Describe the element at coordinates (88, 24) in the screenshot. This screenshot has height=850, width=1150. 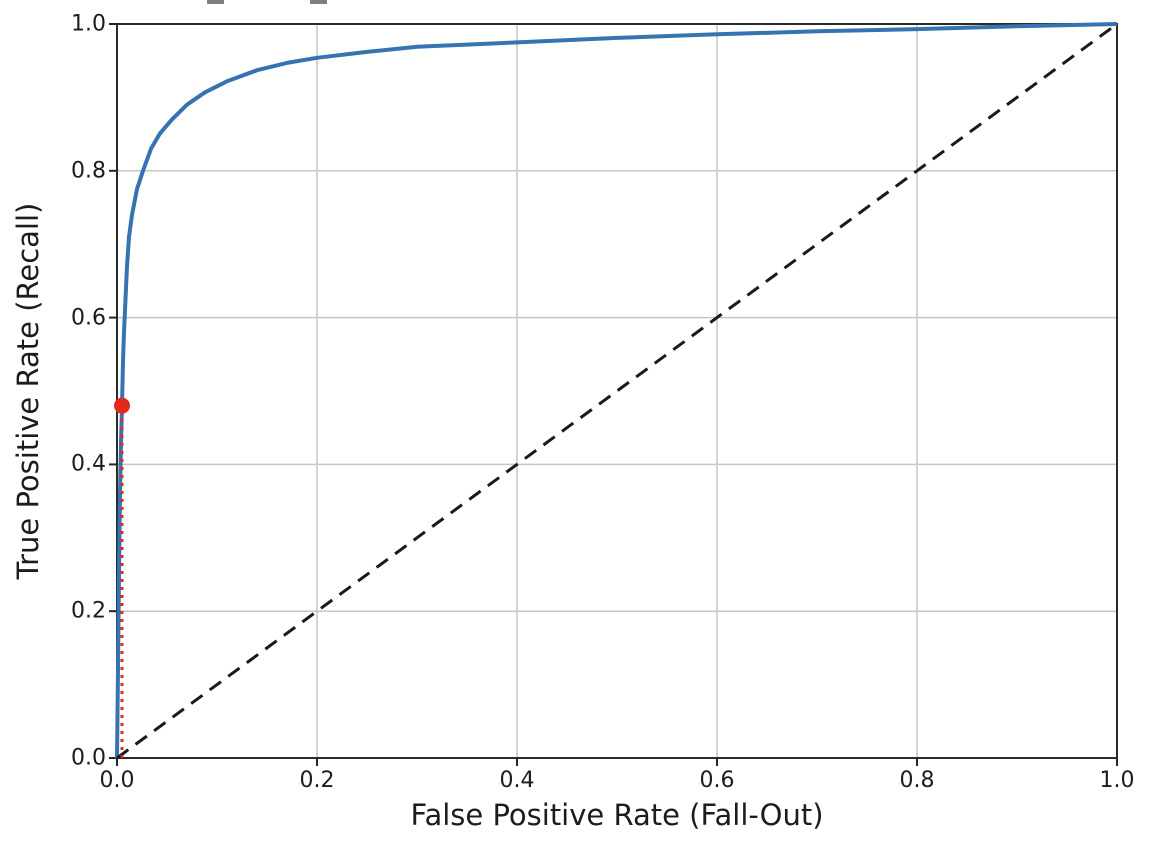
I see `y-tick-label: 1.0` at that location.